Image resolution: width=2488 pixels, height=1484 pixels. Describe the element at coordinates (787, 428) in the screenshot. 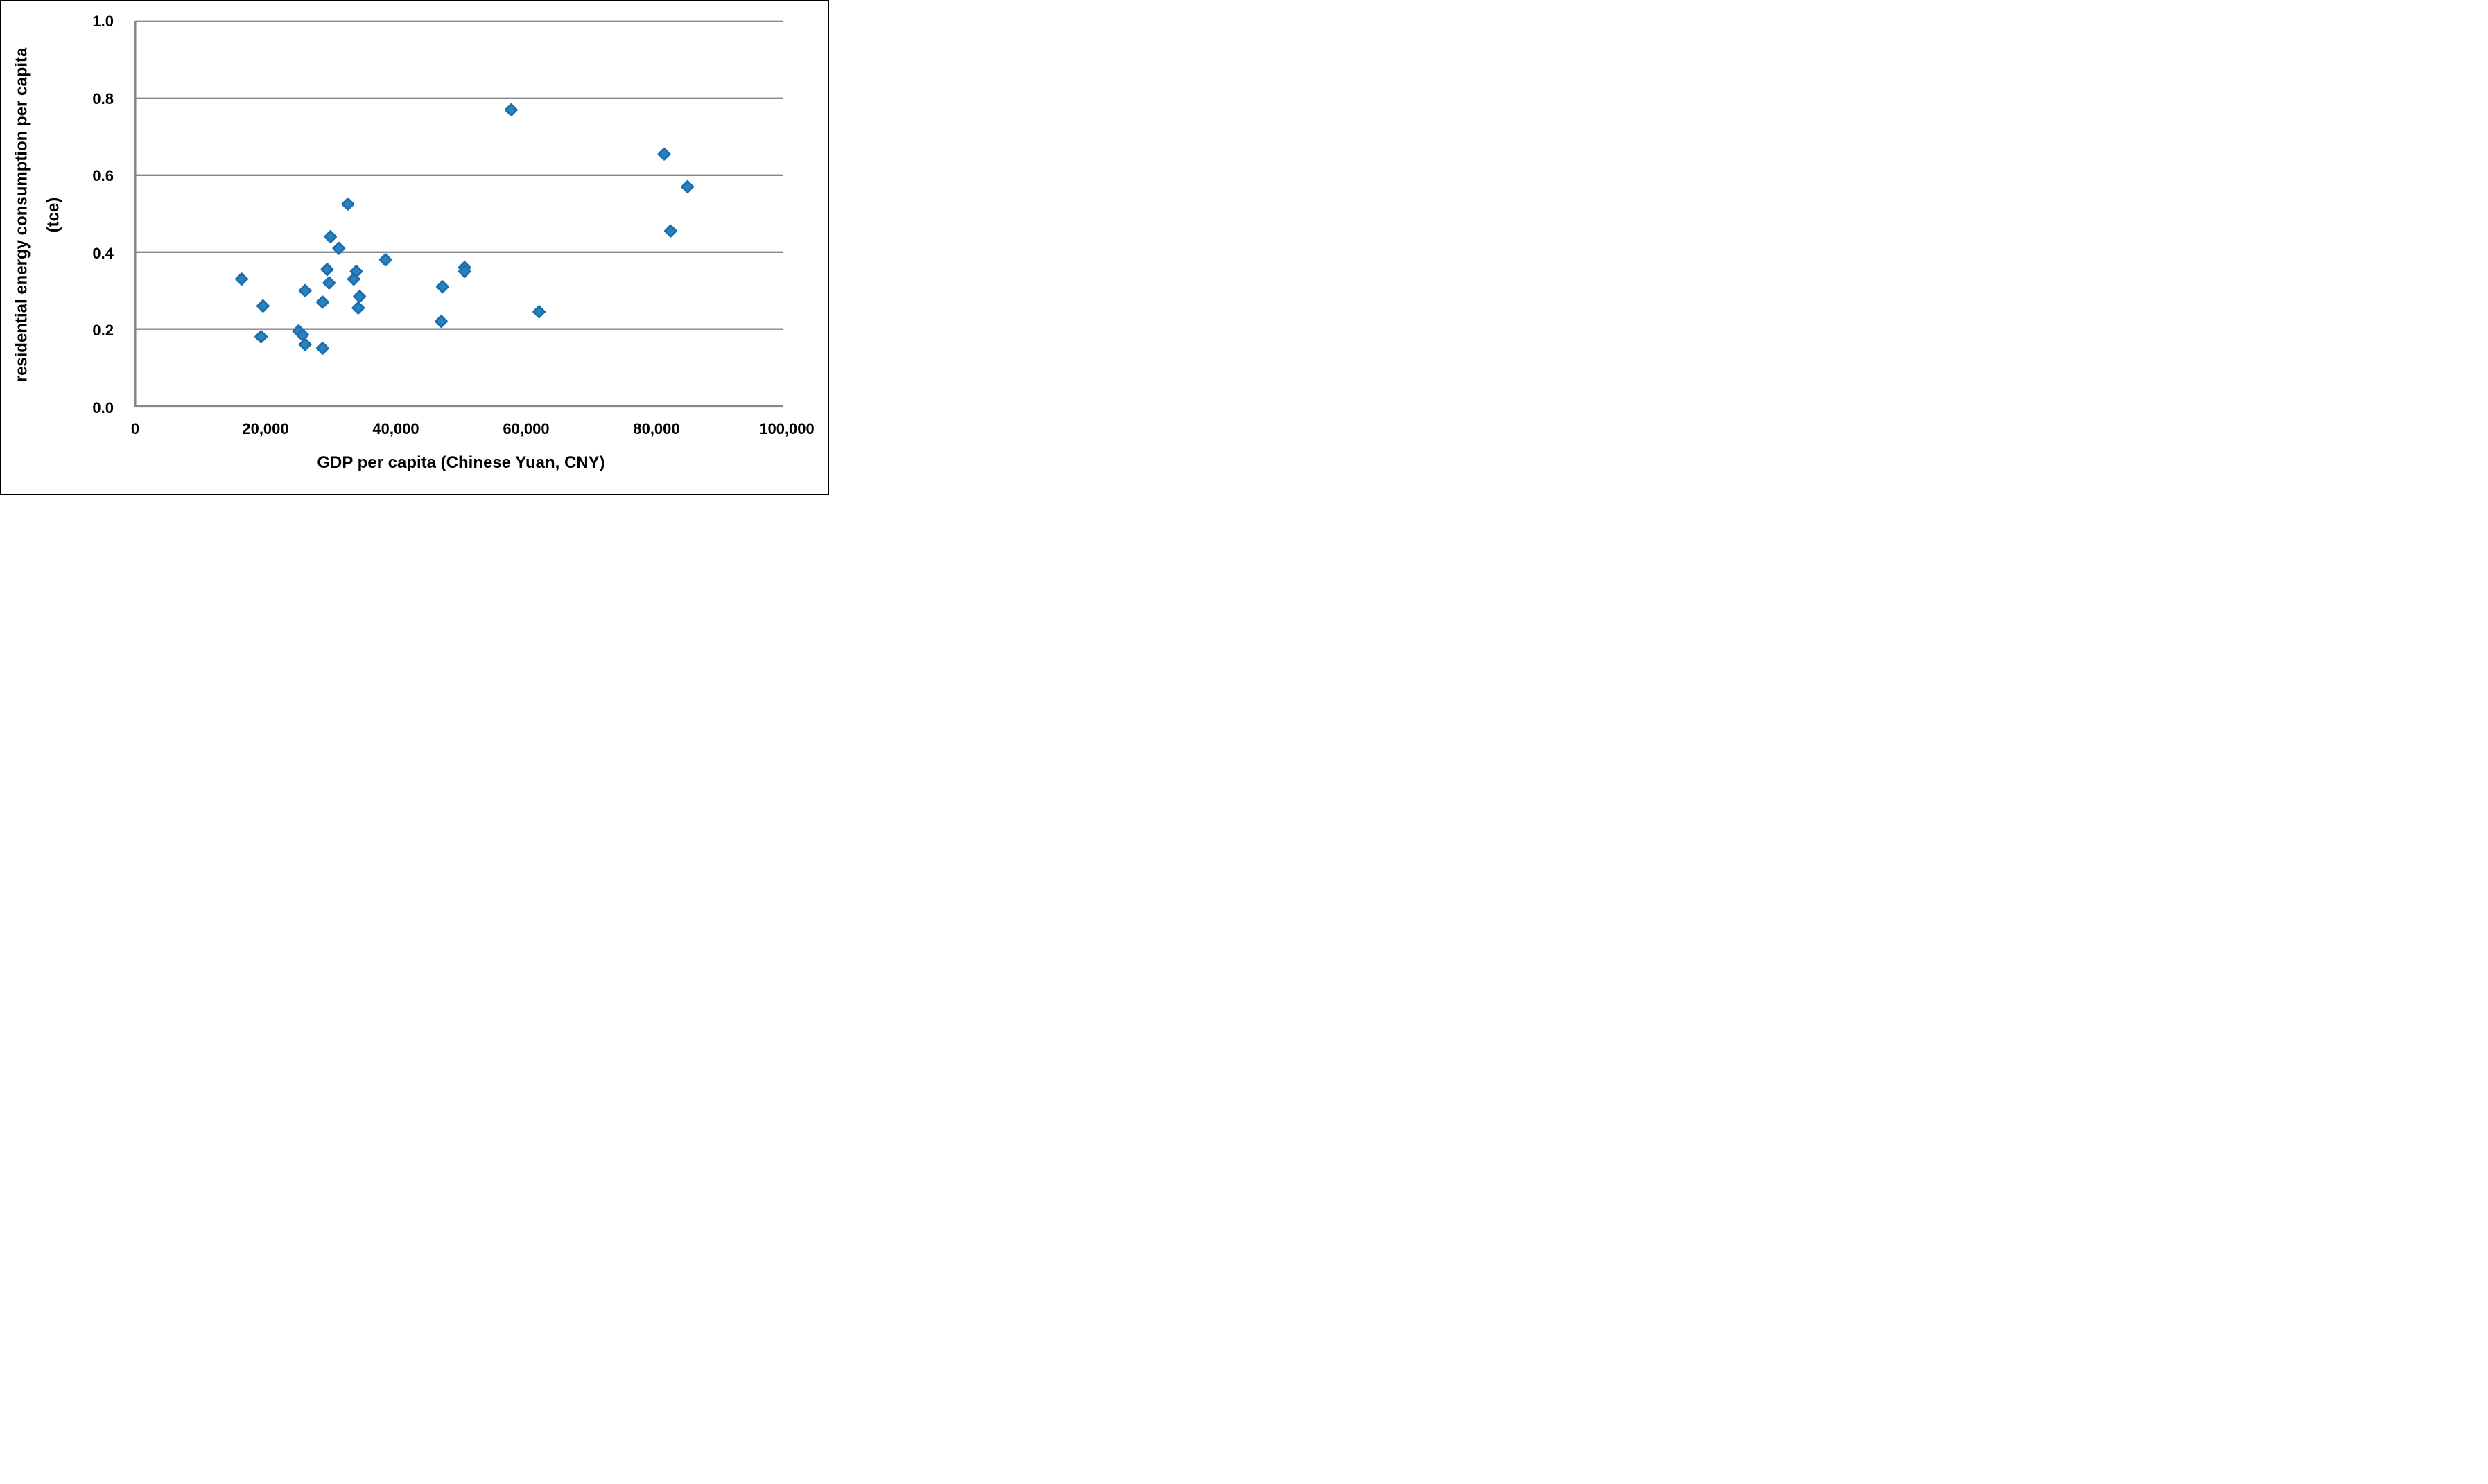

I see `x-axis-tick-label: 100,000` at that location.